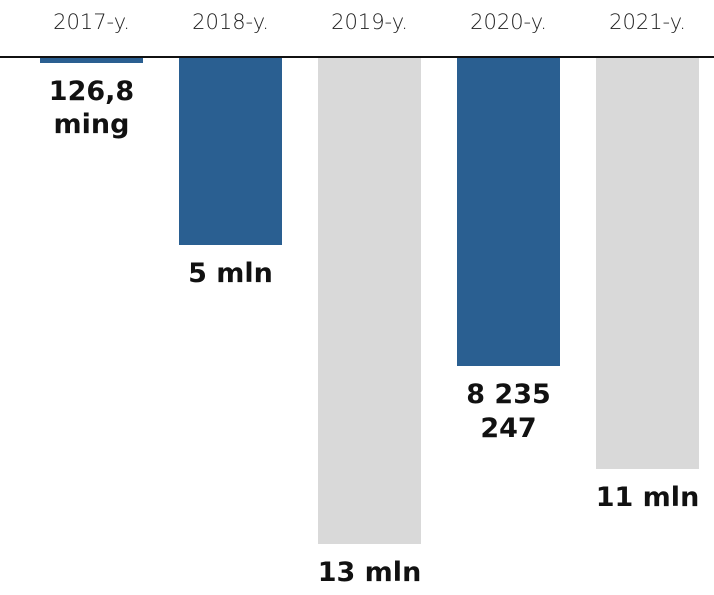 This screenshot has width=714, height=595. I want to click on axis-line, so click(357, 57).